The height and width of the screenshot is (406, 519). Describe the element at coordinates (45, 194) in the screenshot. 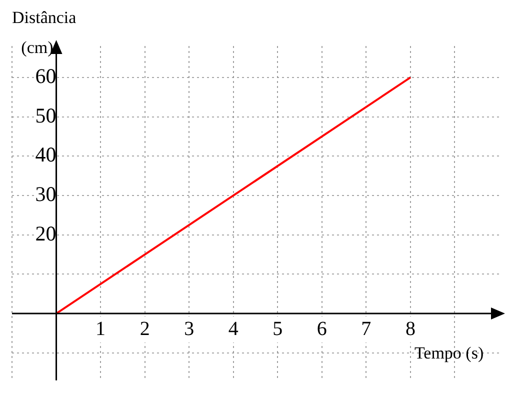

I see `y-tick-label: 30` at that location.